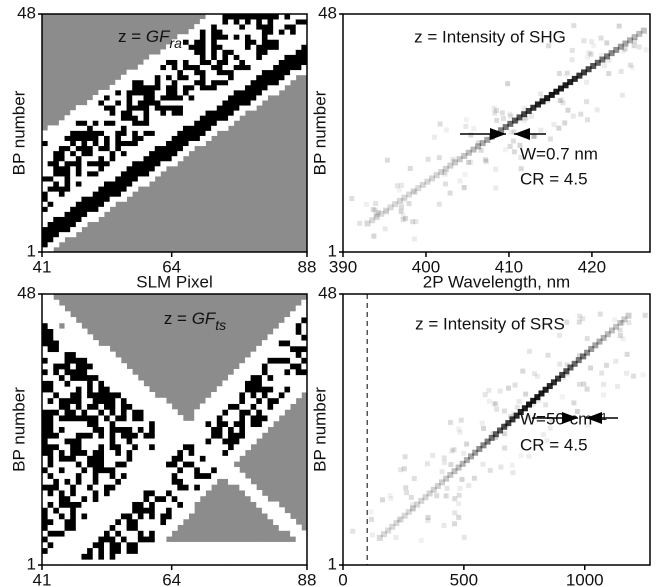 The image size is (656, 587). I want to click on x-axis-label: SLM Pixel, so click(174, 281).